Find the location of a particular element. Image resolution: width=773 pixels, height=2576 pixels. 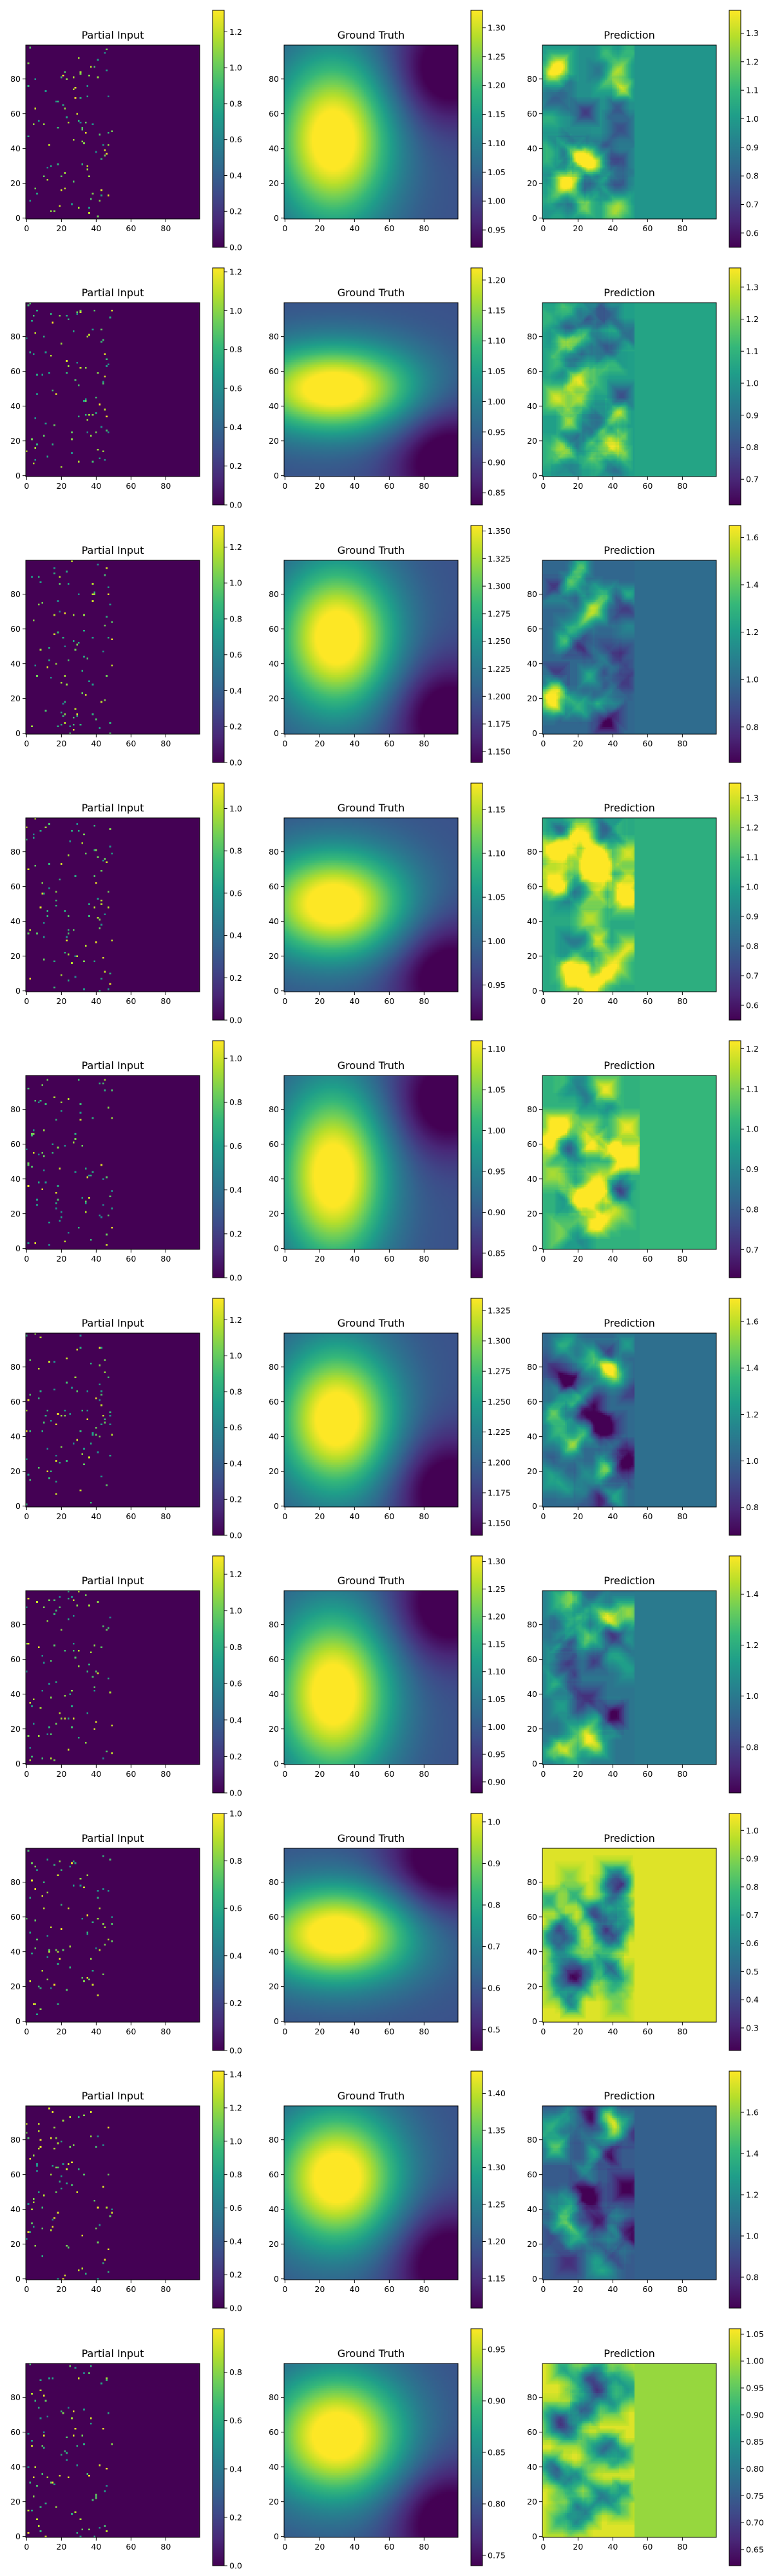

colorbar-tick-label: 1.30 is located at coordinates (497, 28).